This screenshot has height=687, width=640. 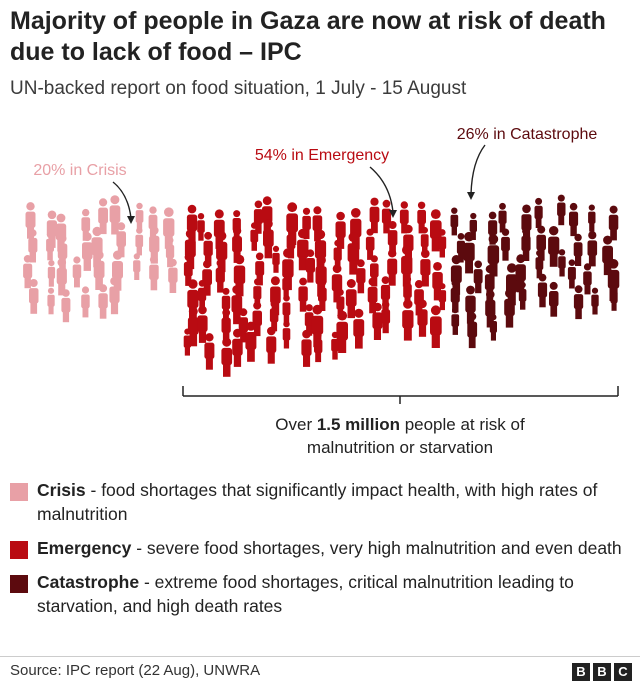 I want to click on emergency-label: 54% in Emergency, so click(x=322, y=155).